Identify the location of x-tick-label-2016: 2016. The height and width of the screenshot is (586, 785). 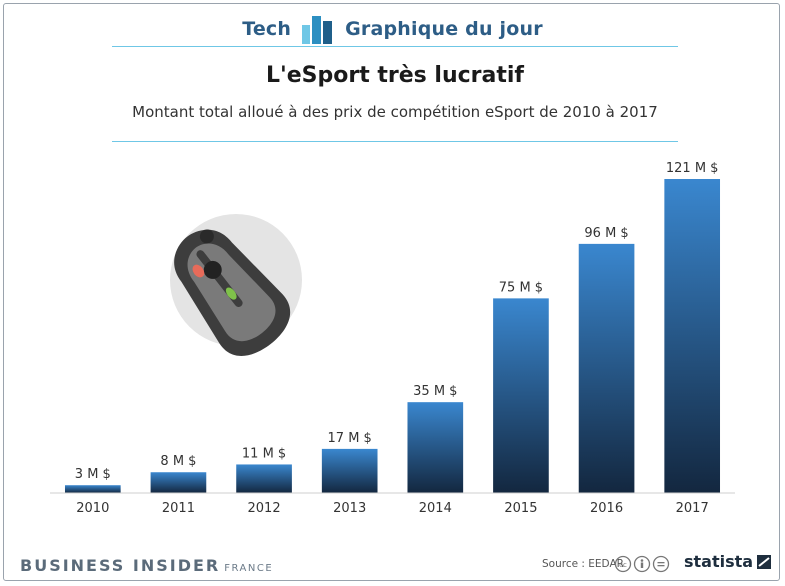
(606, 508).